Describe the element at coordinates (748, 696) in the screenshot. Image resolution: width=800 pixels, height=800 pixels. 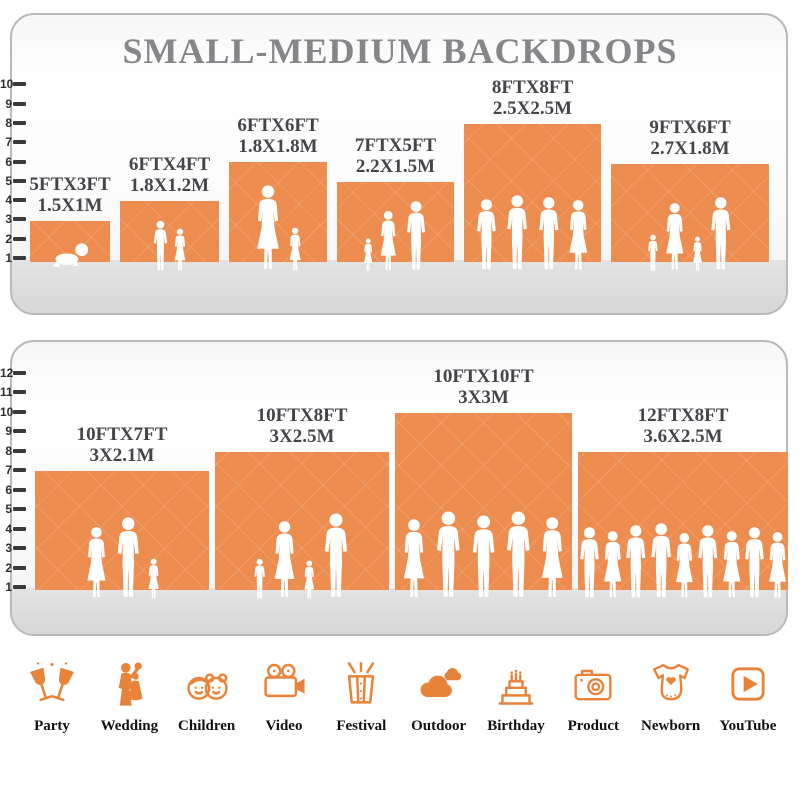
I see `category-youtube: YouTube` at that location.